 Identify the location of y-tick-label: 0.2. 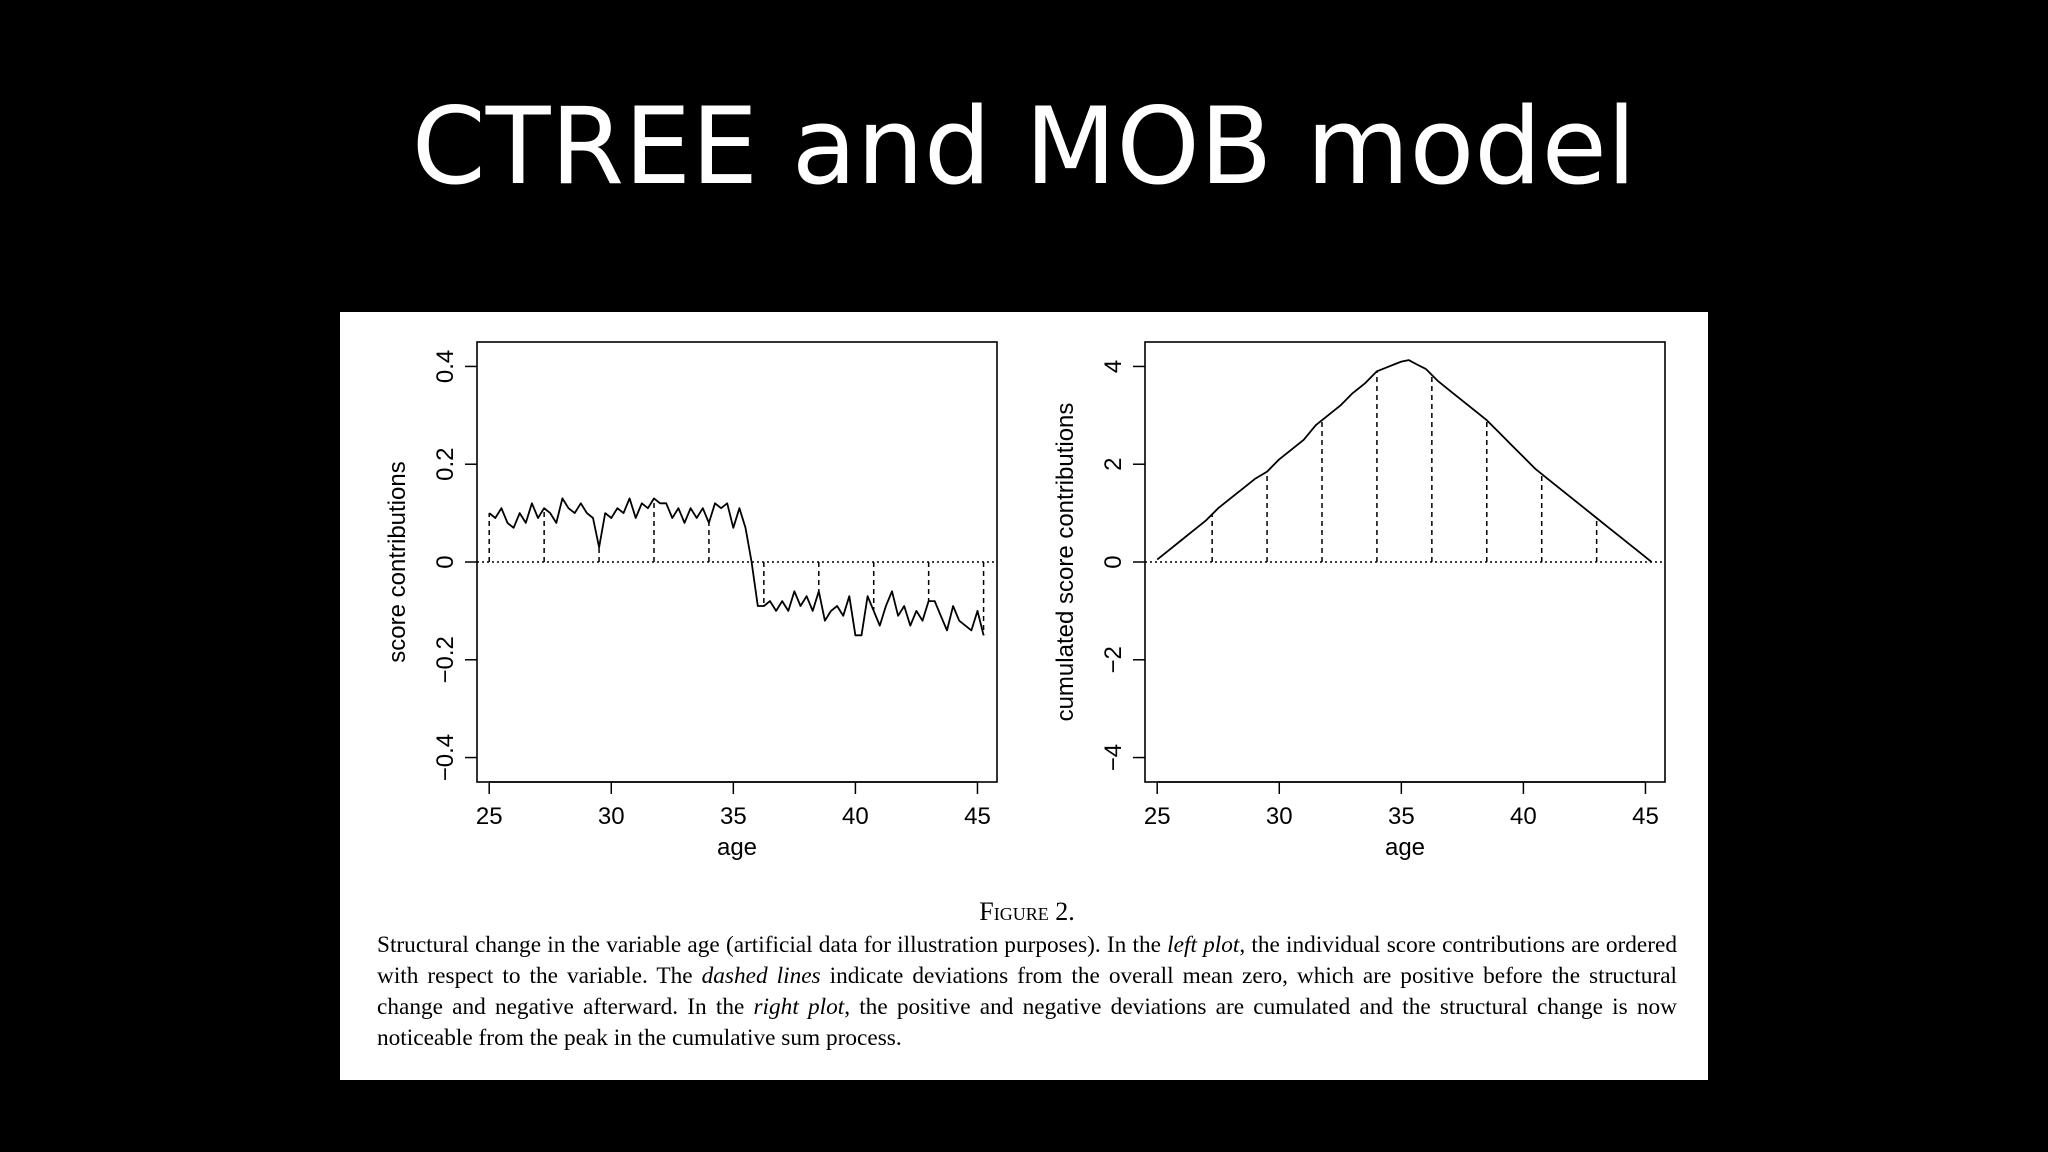
(445, 464).